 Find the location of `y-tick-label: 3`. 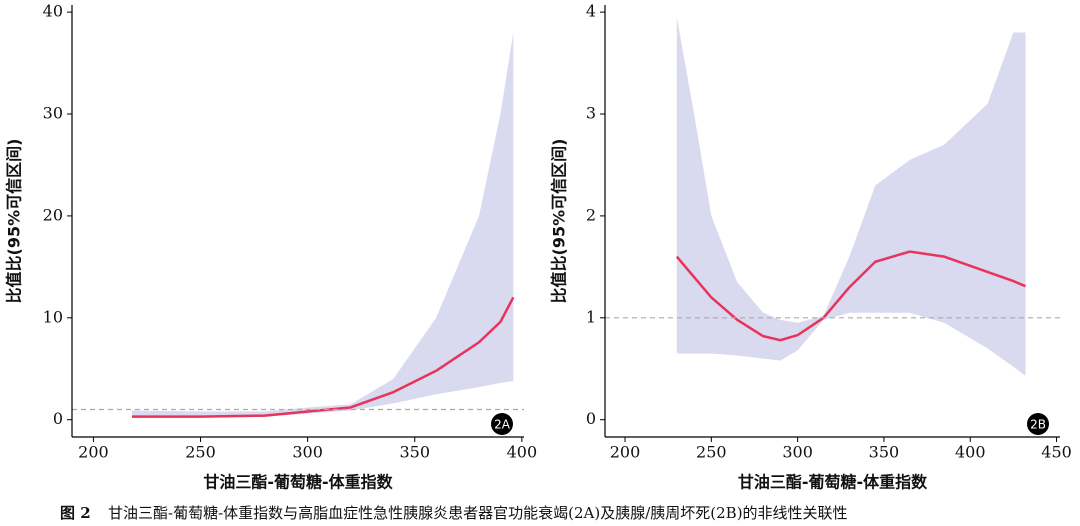

y-tick-label: 3 is located at coordinates (591, 113).